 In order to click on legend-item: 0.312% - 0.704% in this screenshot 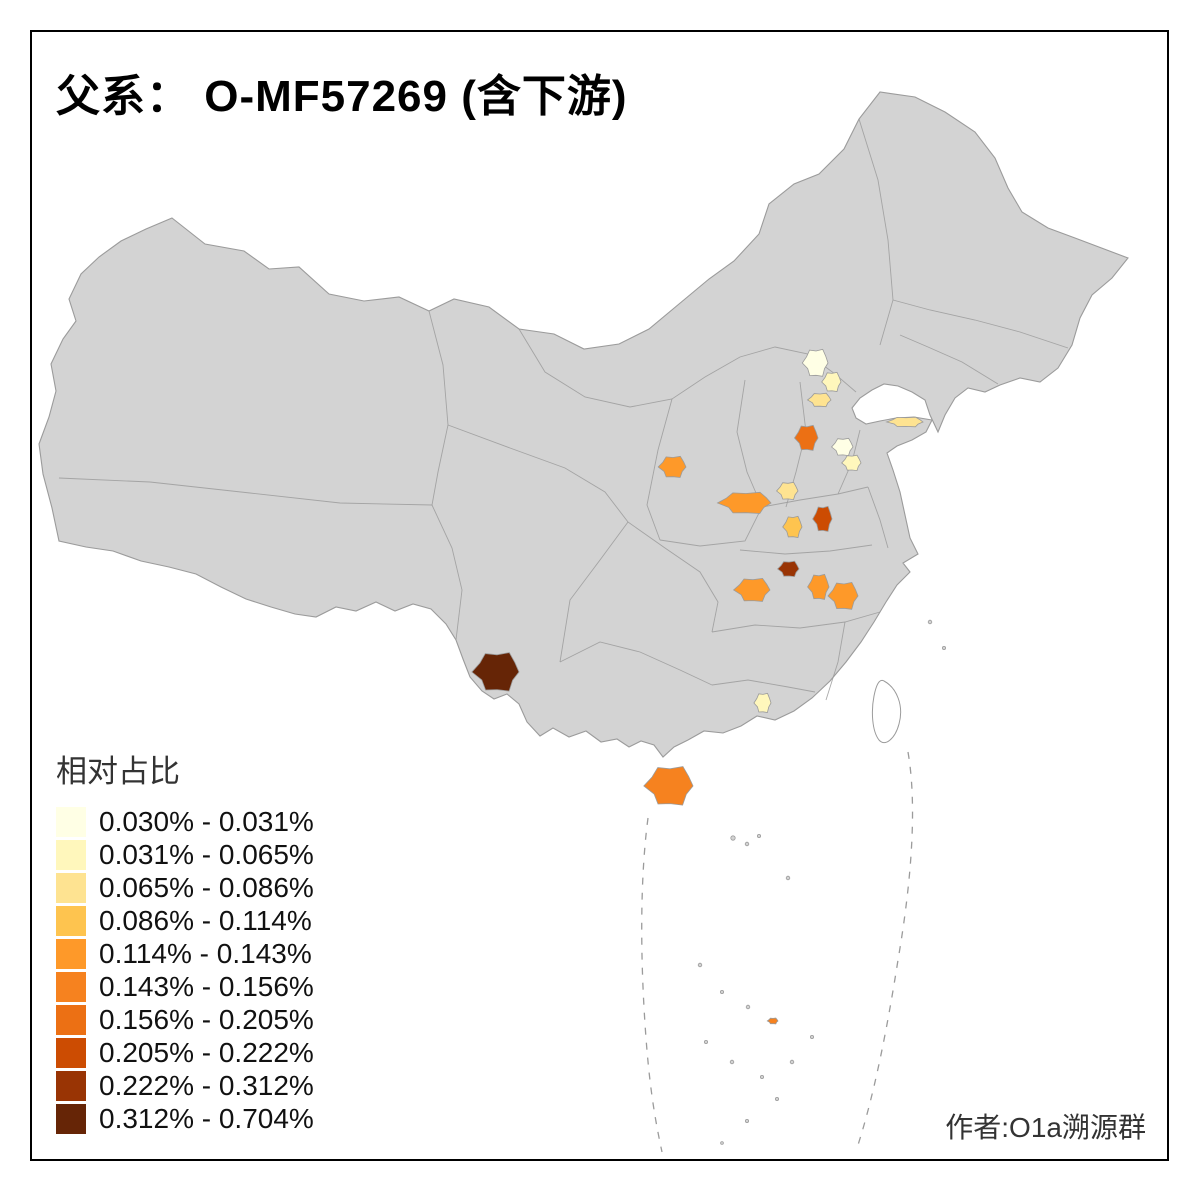, I will do `click(185, 1118)`.